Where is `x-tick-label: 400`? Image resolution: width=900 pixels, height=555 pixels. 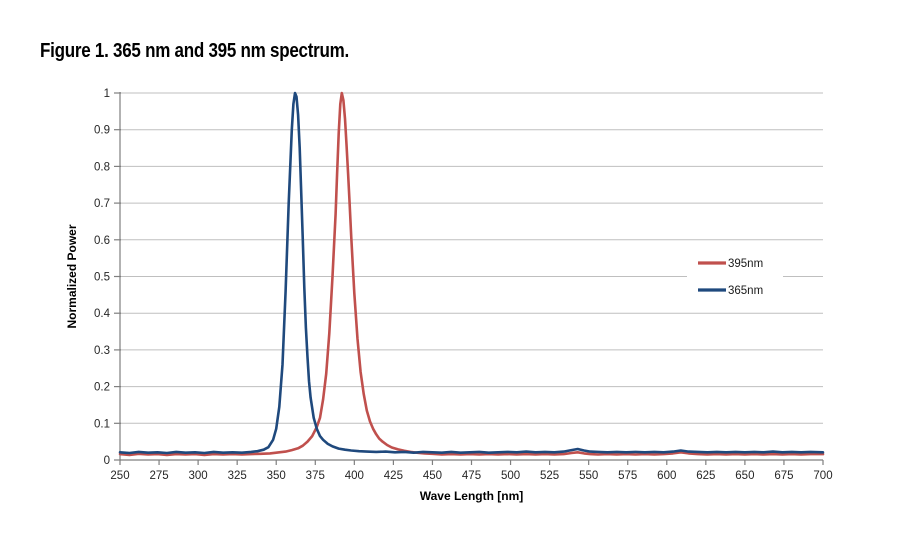 x-tick-label: 400 is located at coordinates (354, 476).